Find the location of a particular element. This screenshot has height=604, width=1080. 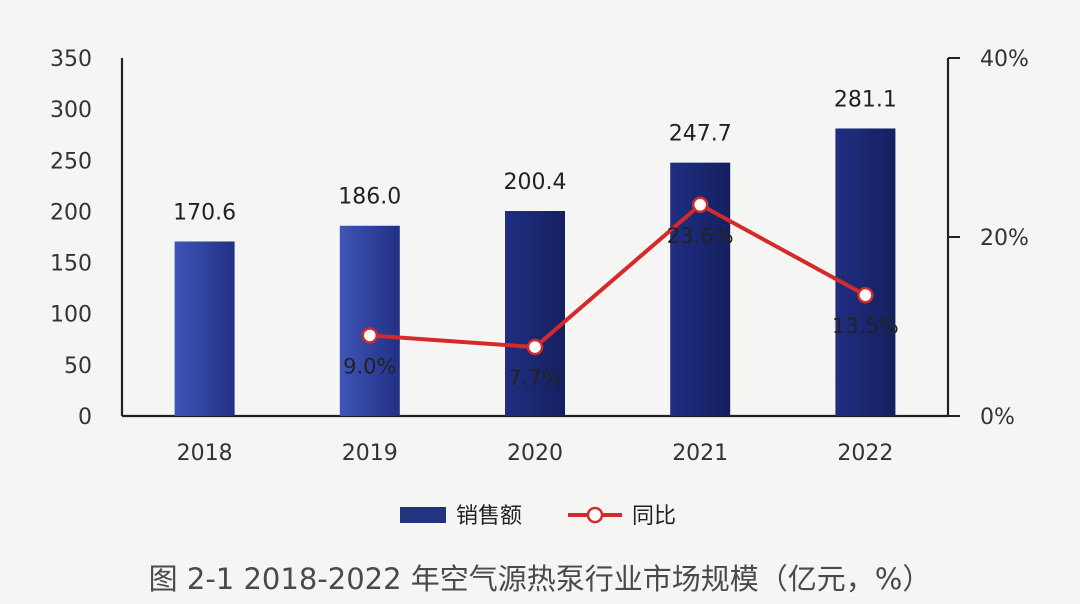

x-tick-label: 2018 is located at coordinates (205, 453).